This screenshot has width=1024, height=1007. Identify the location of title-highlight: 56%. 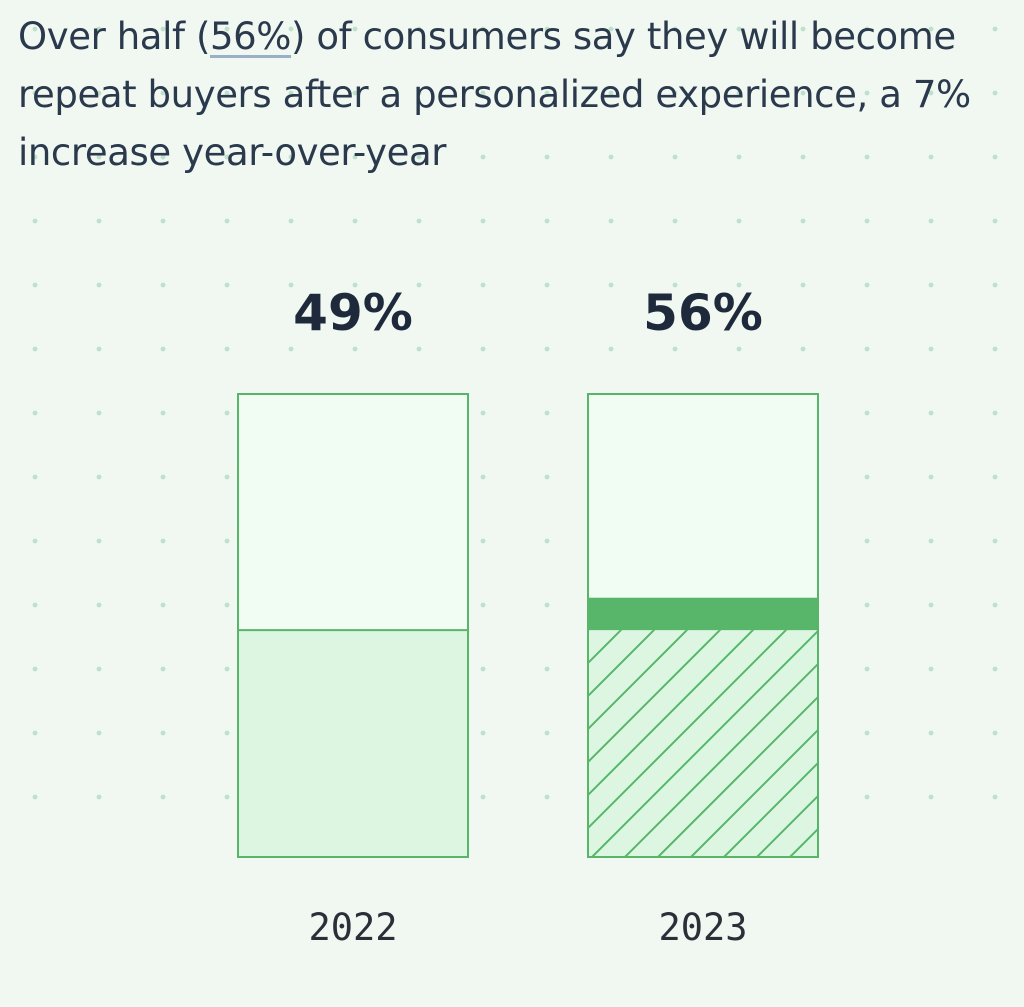
(250, 36).